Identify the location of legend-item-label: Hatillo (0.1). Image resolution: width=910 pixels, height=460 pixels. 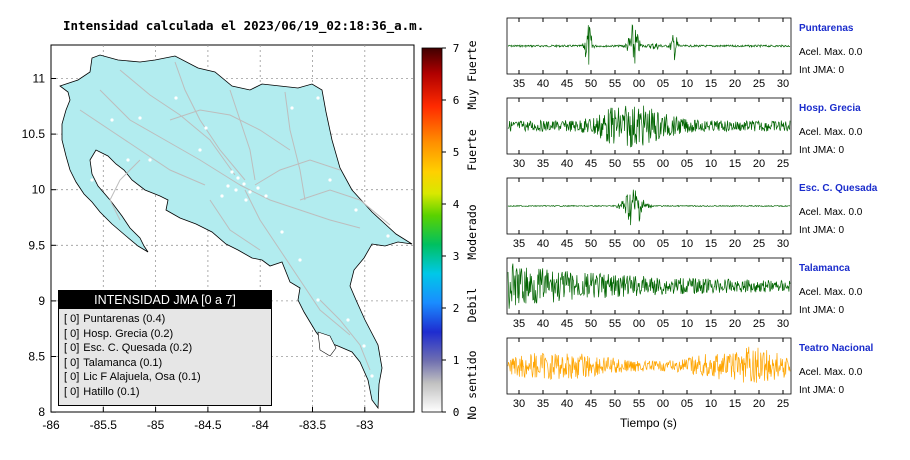
(111, 391).